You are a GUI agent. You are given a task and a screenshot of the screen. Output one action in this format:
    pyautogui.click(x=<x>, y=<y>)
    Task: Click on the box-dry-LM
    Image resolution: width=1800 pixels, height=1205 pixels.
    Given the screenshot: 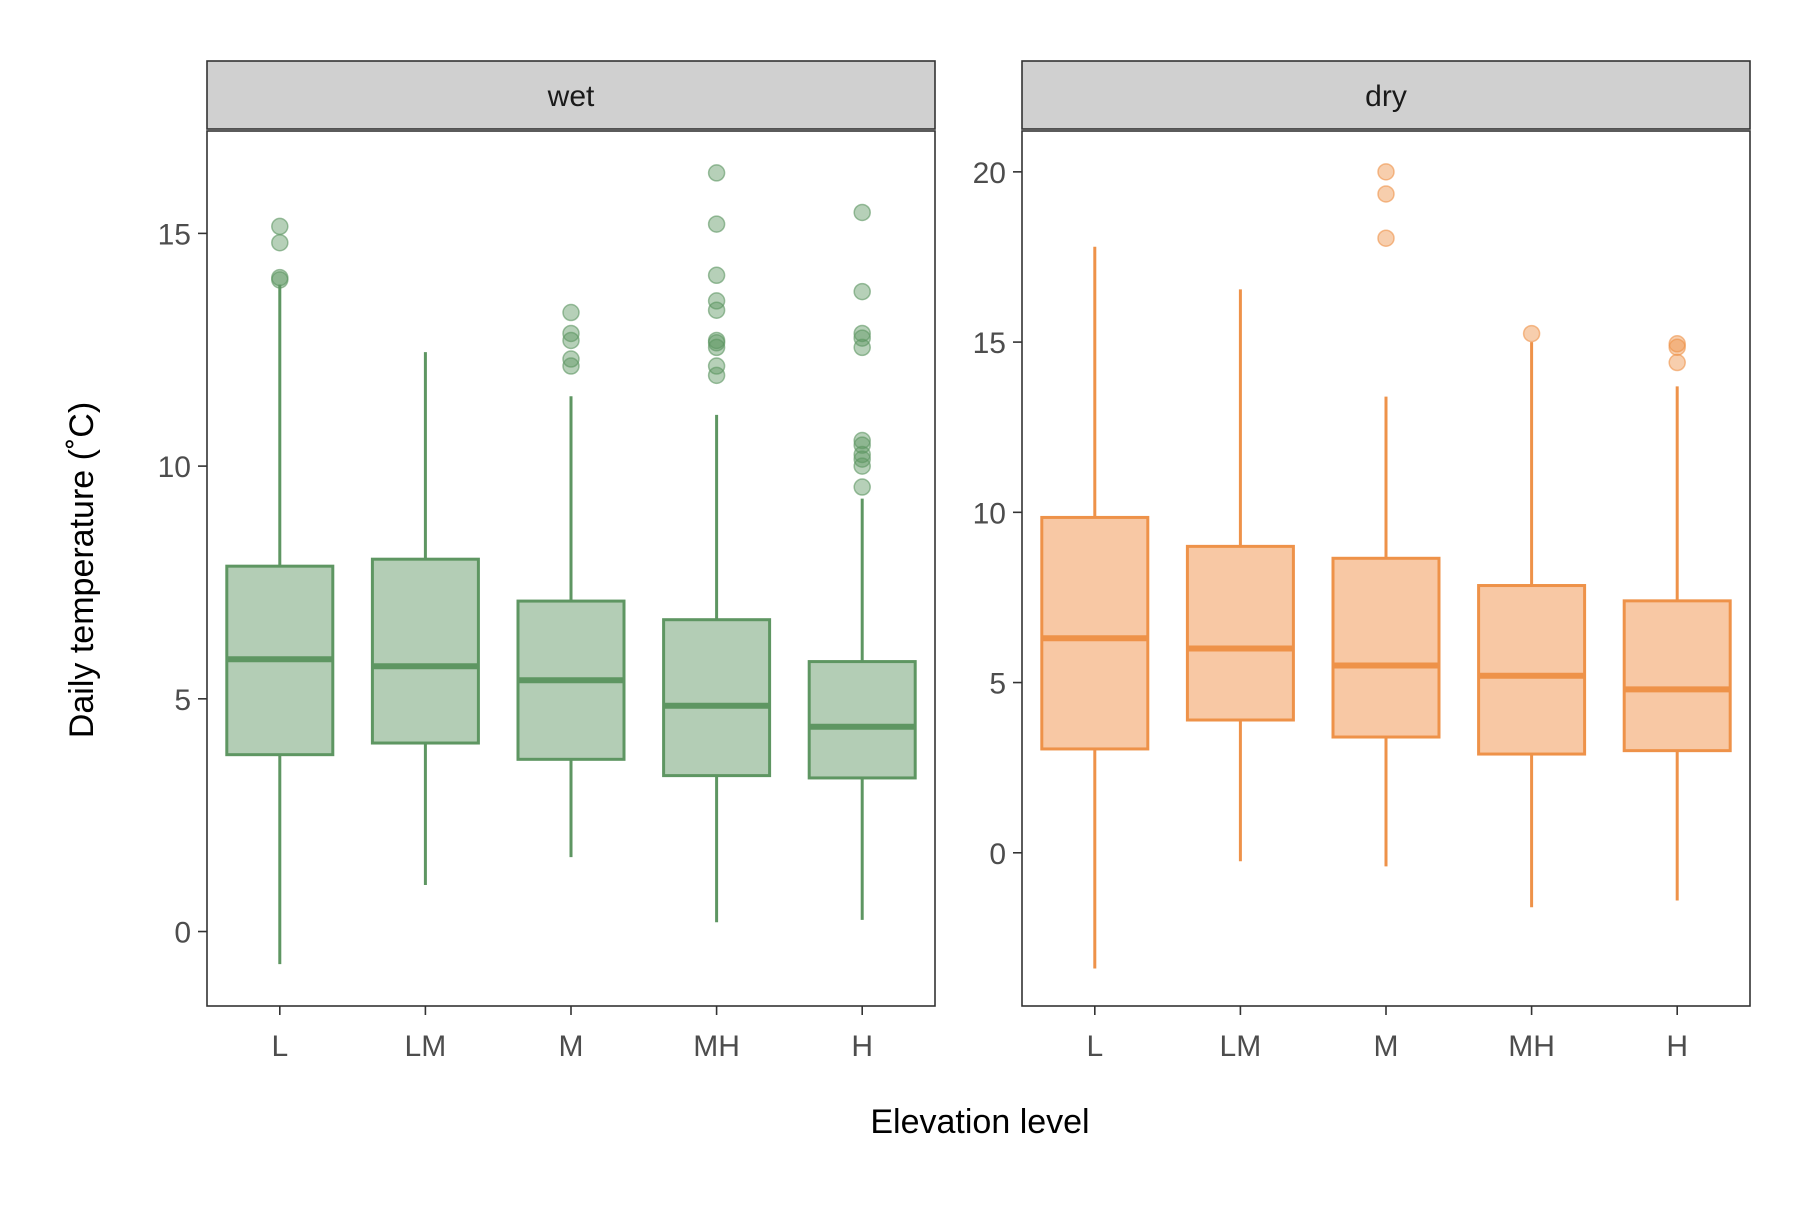 What is the action you would take?
    pyautogui.click(x=1240, y=575)
    